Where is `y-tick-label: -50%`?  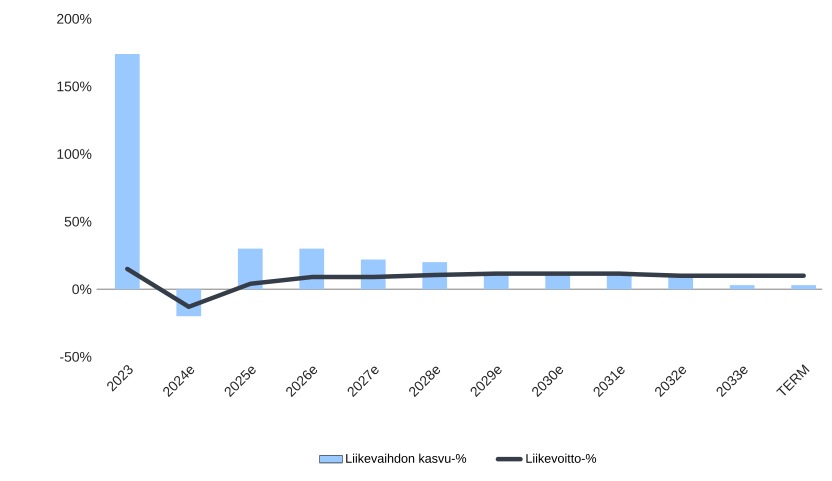
y-tick-label: -50% is located at coordinates (76, 357).